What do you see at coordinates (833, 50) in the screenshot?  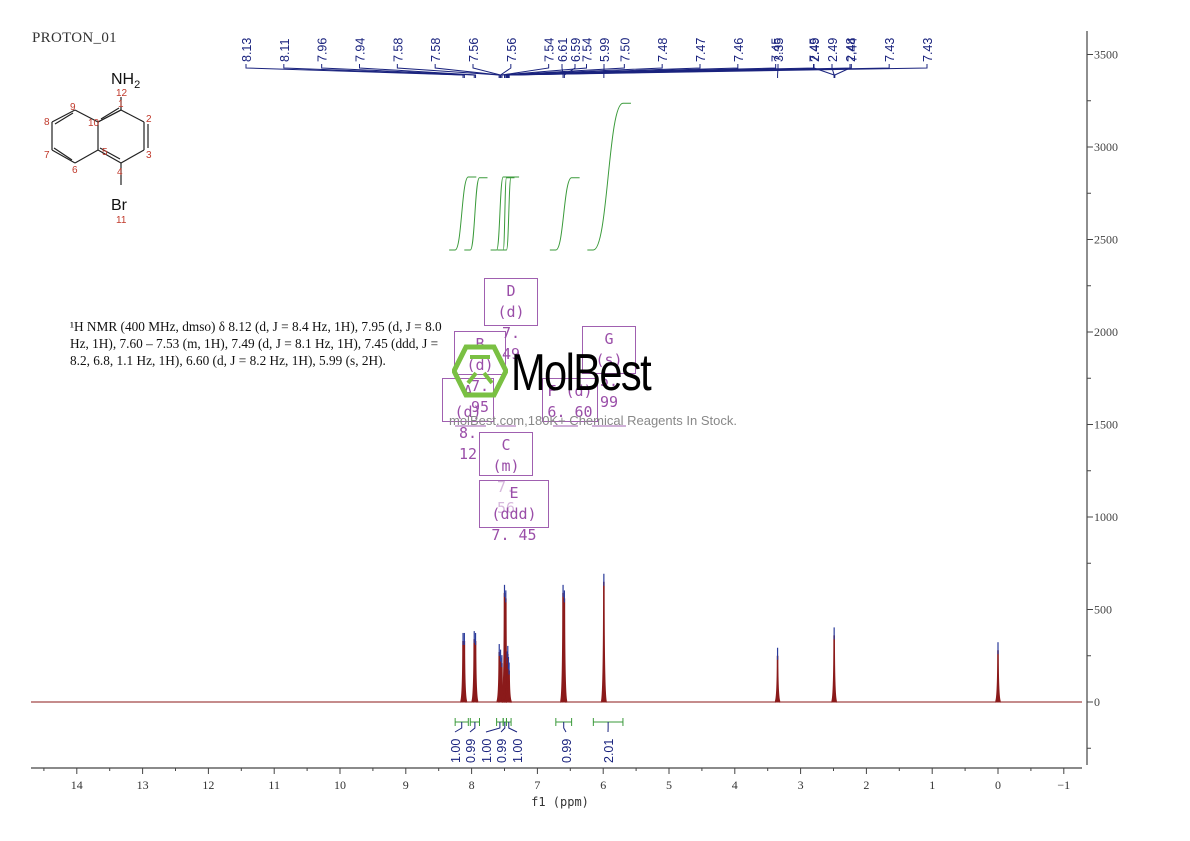 I see `peak-shift-label: 2.49` at bounding box center [833, 50].